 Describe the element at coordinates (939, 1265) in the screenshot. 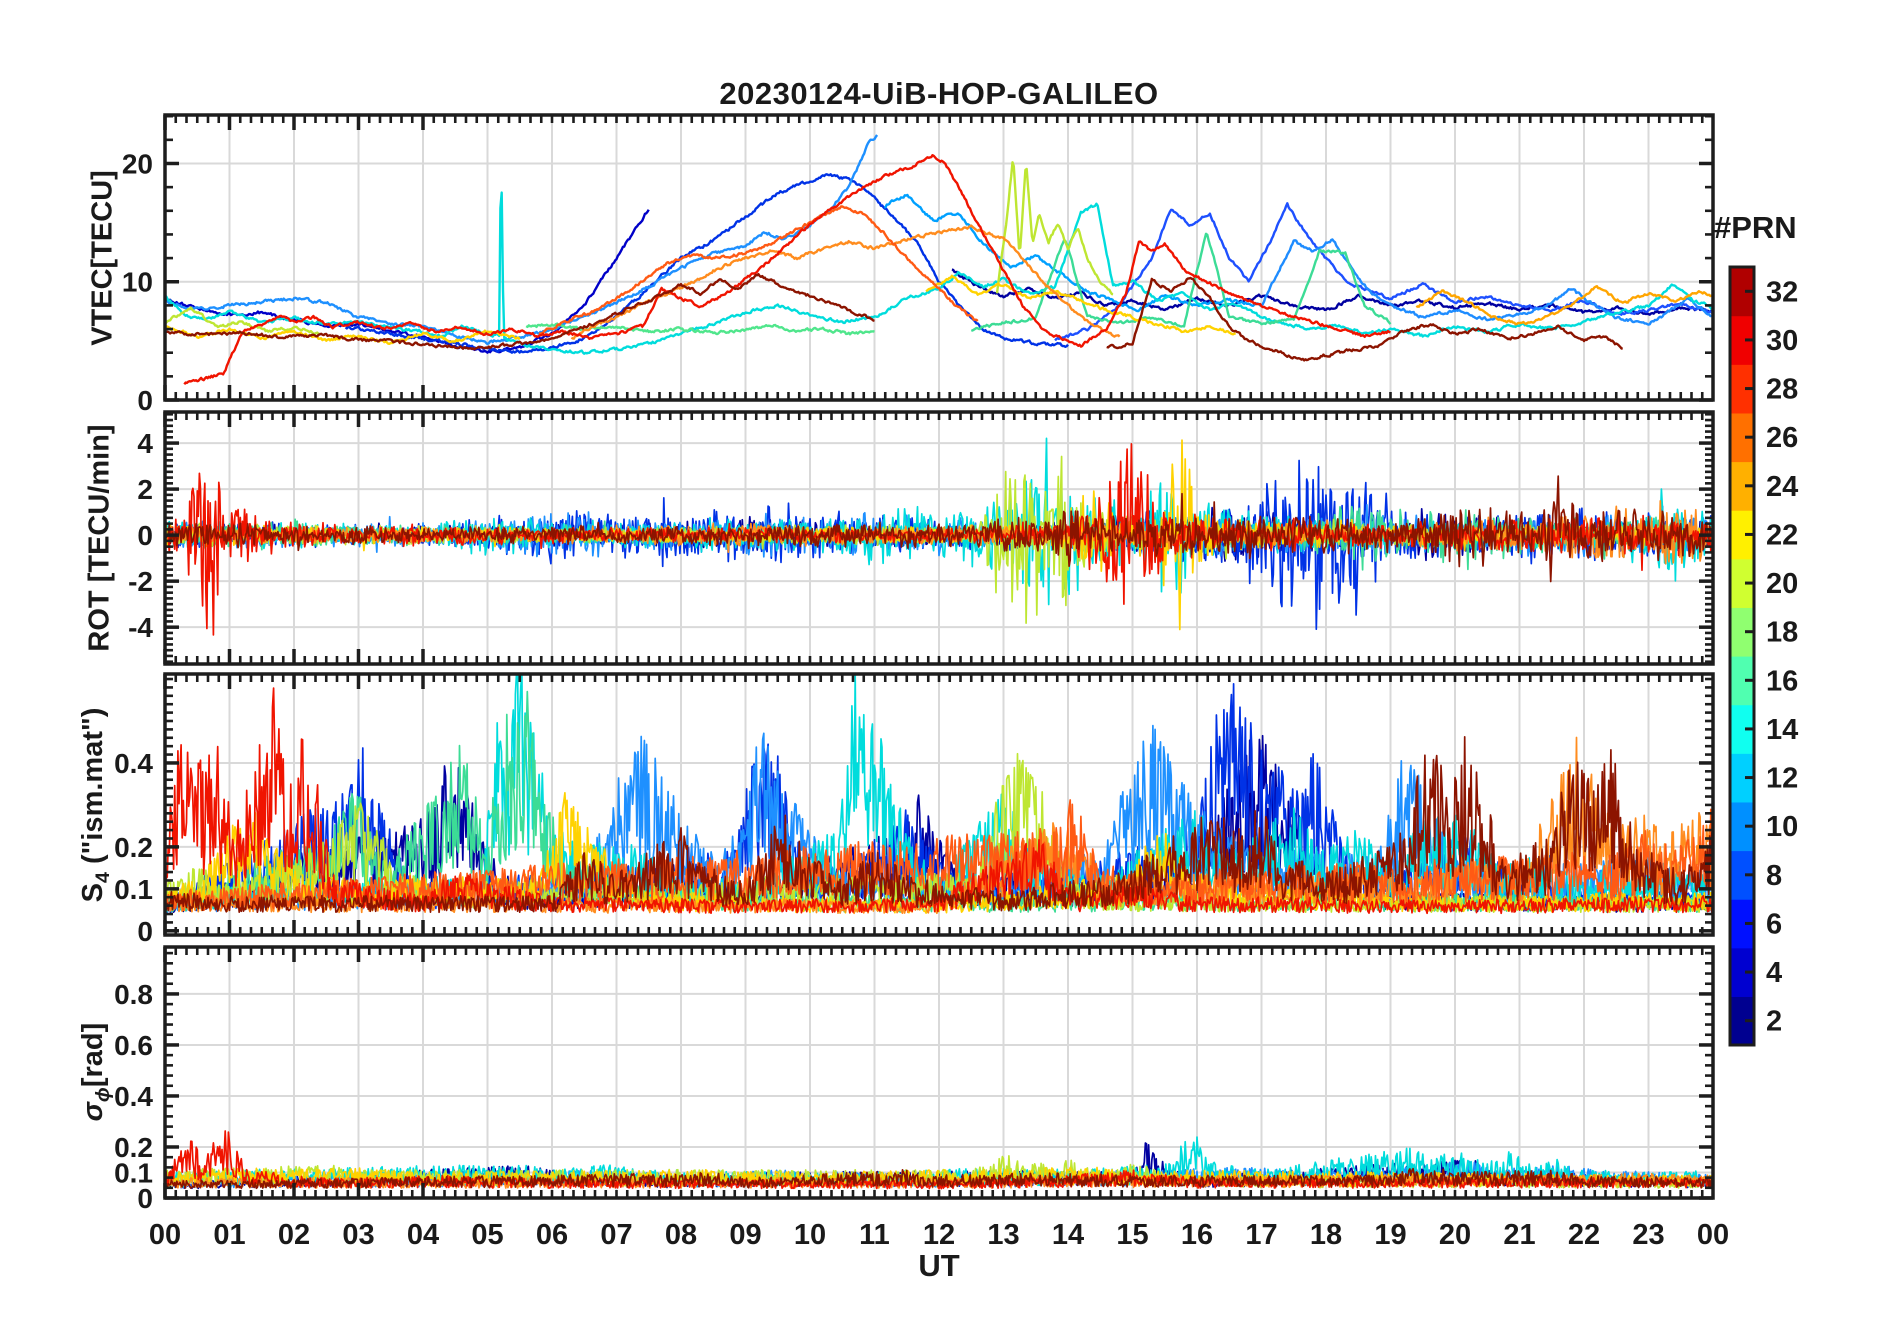

I see `x-axis-label: UT` at that location.